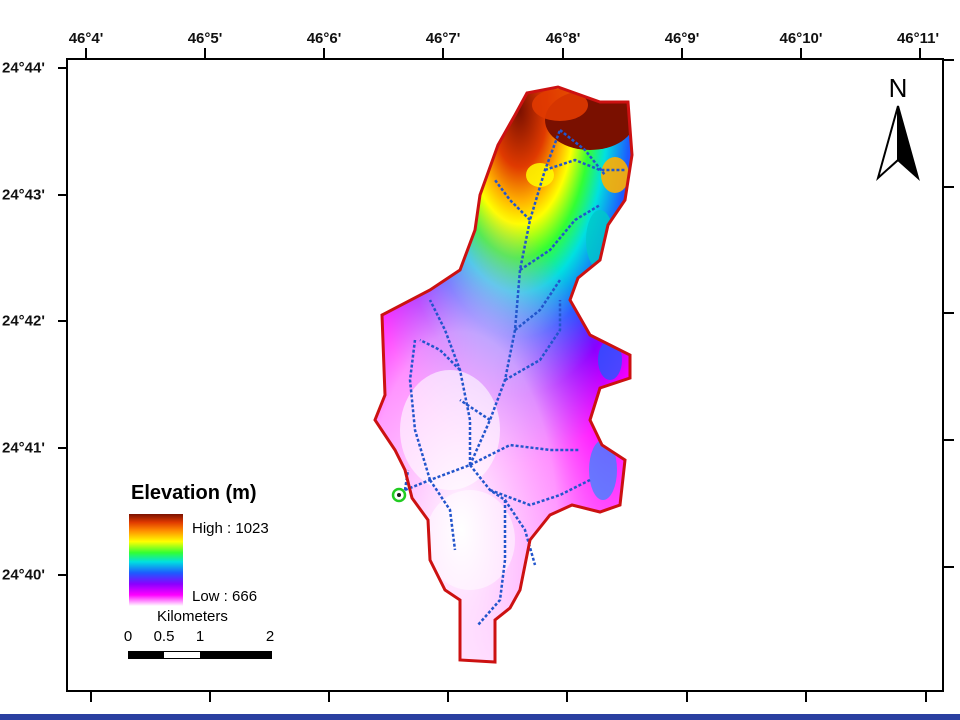  I want to click on latitude-label: 24°41', so click(23, 448).